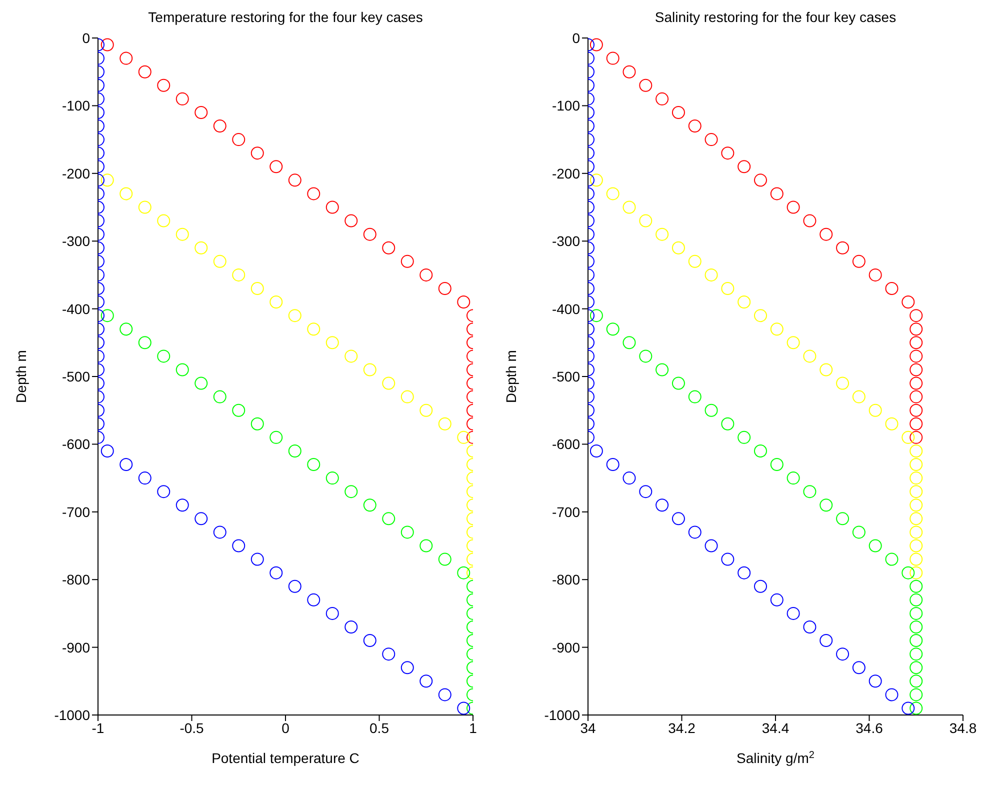 This screenshot has width=993, height=792. What do you see at coordinates (775, 758) in the screenshot?
I see `x-axis-title: Salinity g/m$^{2}$` at bounding box center [775, 758].